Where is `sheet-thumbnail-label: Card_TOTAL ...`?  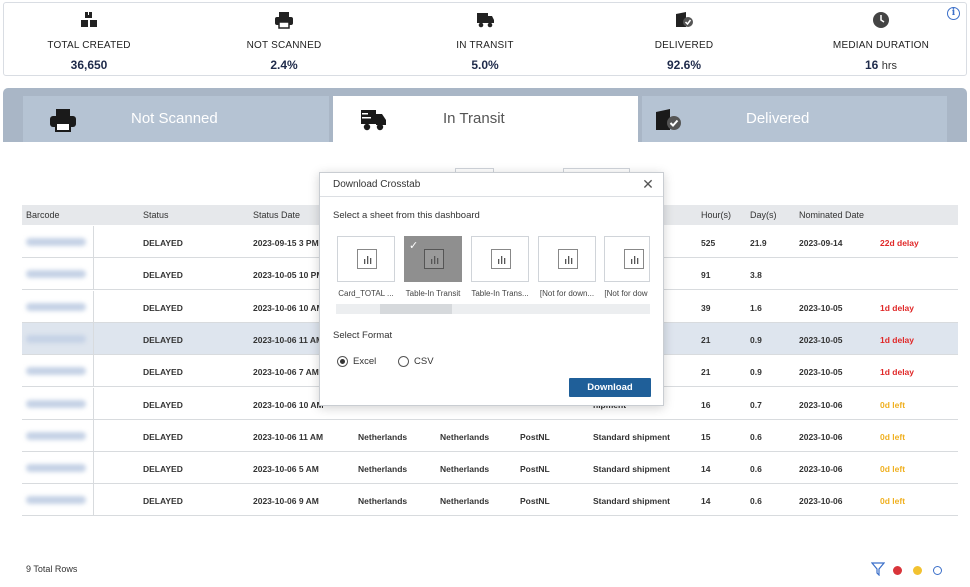 sheet-thumbnail-label: Card_TOTAL ... is located at coordinates (366, 293).